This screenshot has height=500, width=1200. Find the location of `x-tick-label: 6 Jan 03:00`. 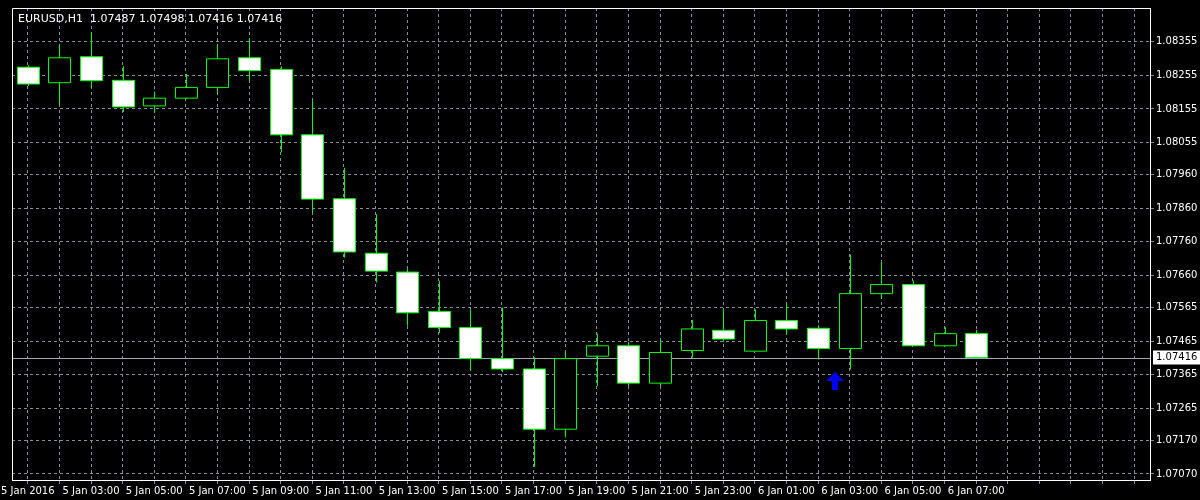

x-tick-label: 6 Jan 03:00 is located at coordinates (850, 490).